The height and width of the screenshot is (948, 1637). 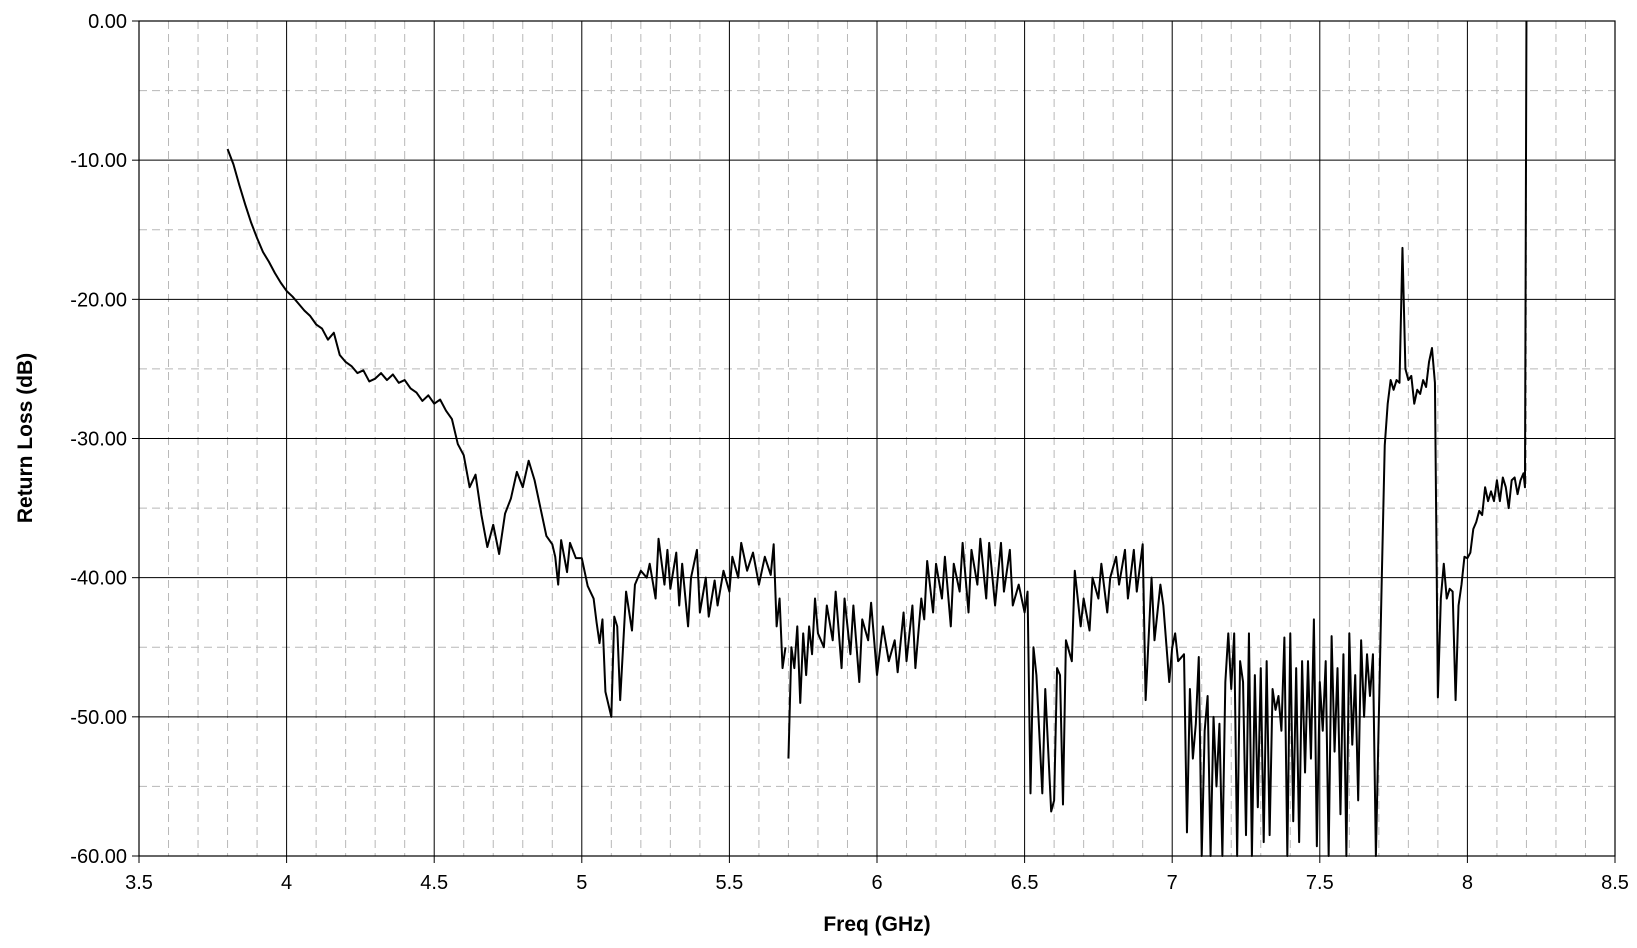 What do you see at coordinates (1467, 883) in the screenshot?
I see `x-tick-label: 8` at bounding box center [1467, 883].